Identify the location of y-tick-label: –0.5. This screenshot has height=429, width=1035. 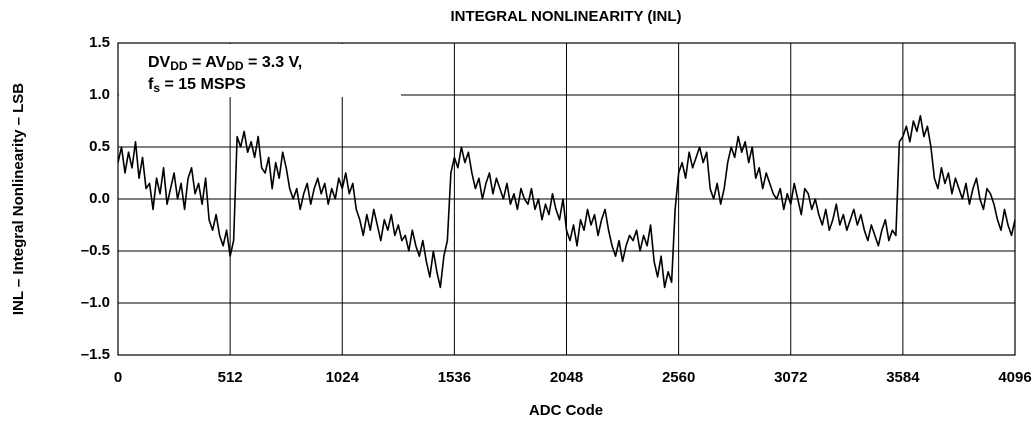
(95, 250).